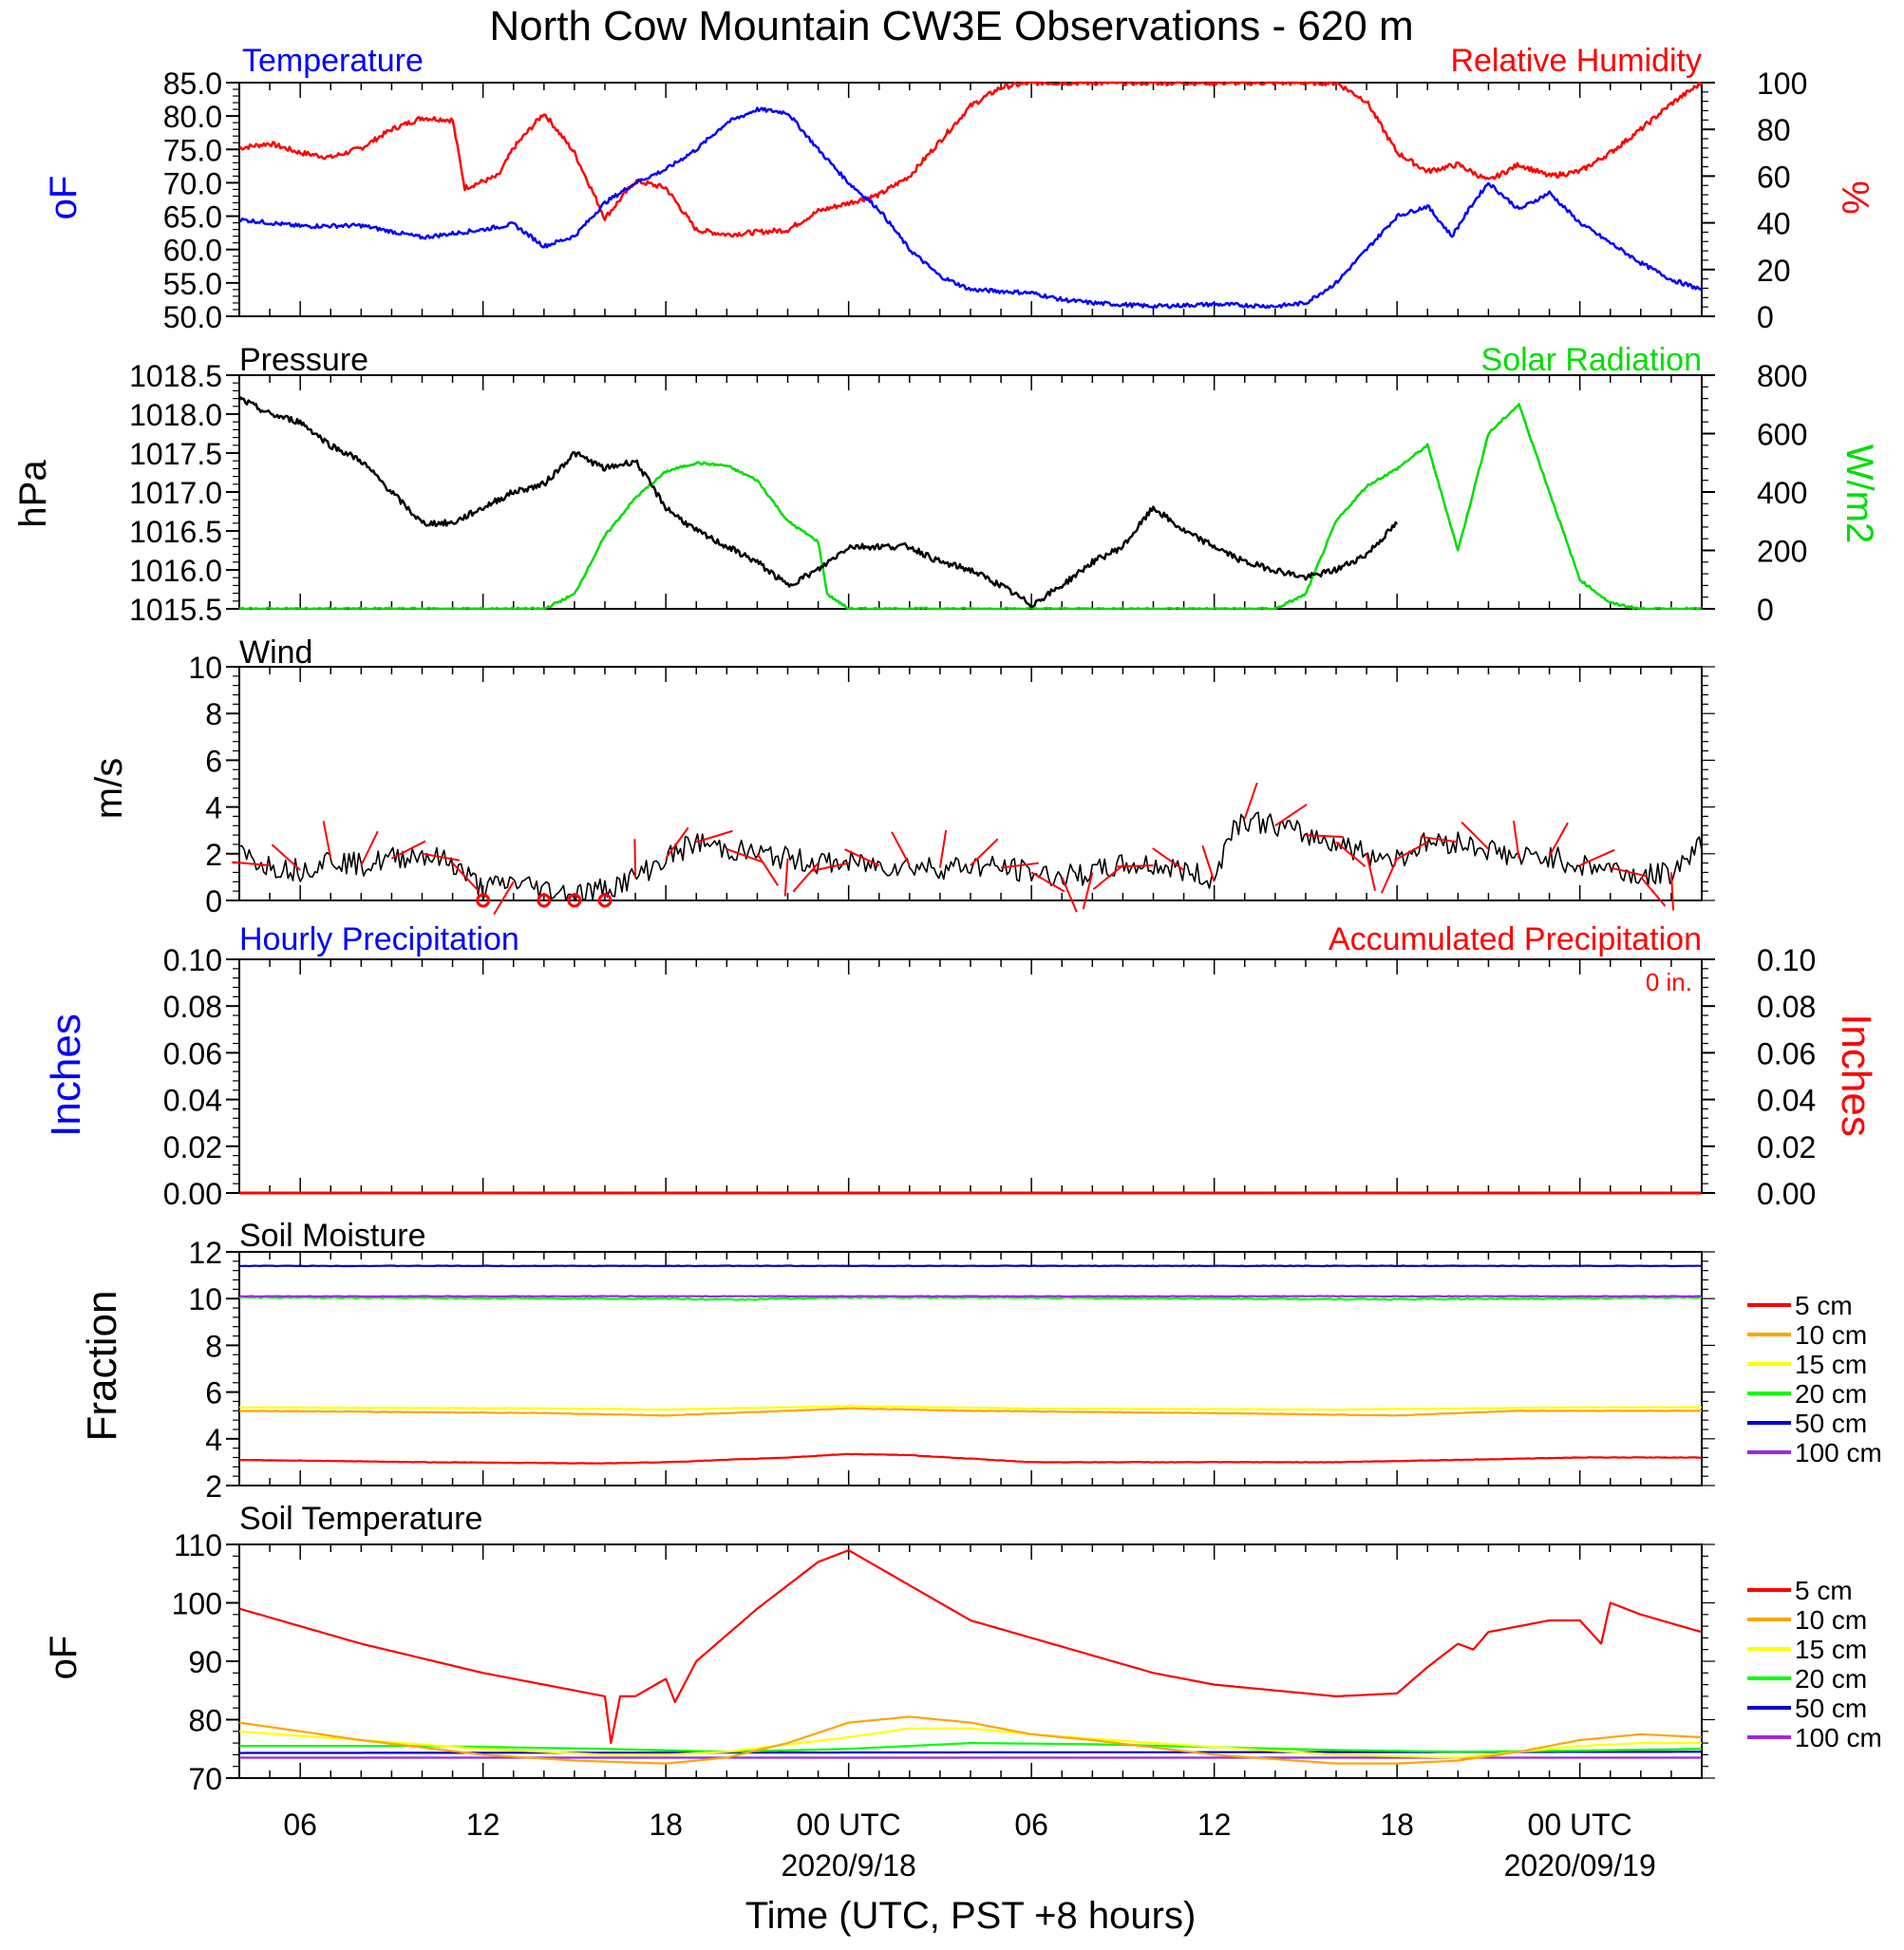 The width and height of the screenshot is (1904, 1950). What do you see at coordinates (175, 493) in the screenshot?
I see `y-left-tick-label: 1017.0` at bounding box center [175, 493].